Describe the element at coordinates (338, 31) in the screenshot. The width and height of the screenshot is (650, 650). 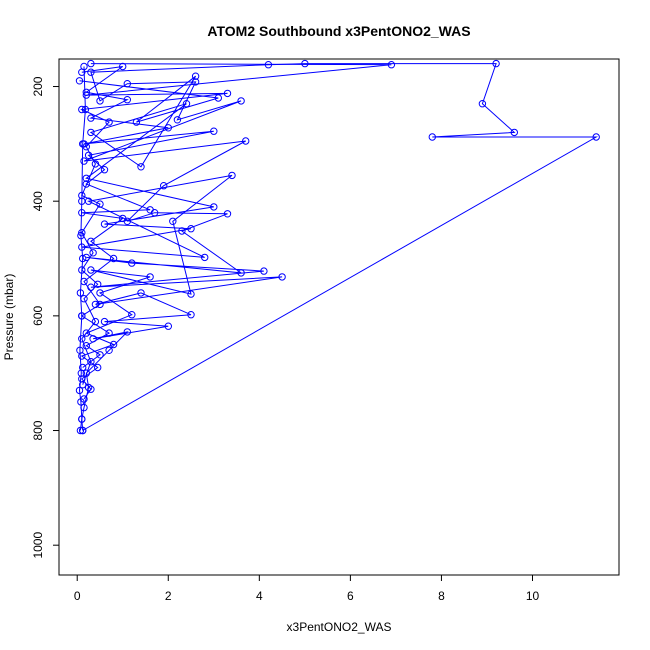
I see `chart-title: ATOM2 Southbound x3PentONO2_WAS` at that location.